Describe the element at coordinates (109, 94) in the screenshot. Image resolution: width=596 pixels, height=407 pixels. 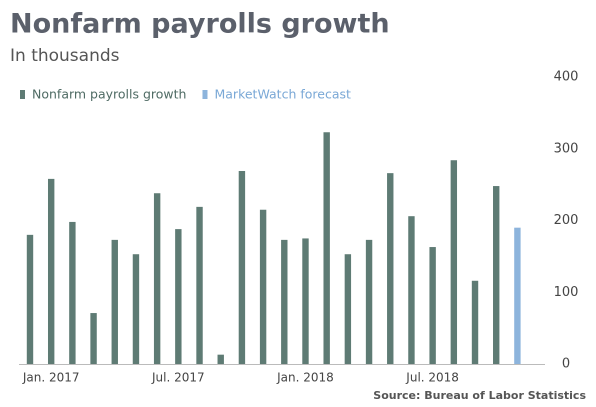
I see `legend-label: Nonfarm payrolls growth` at that location.